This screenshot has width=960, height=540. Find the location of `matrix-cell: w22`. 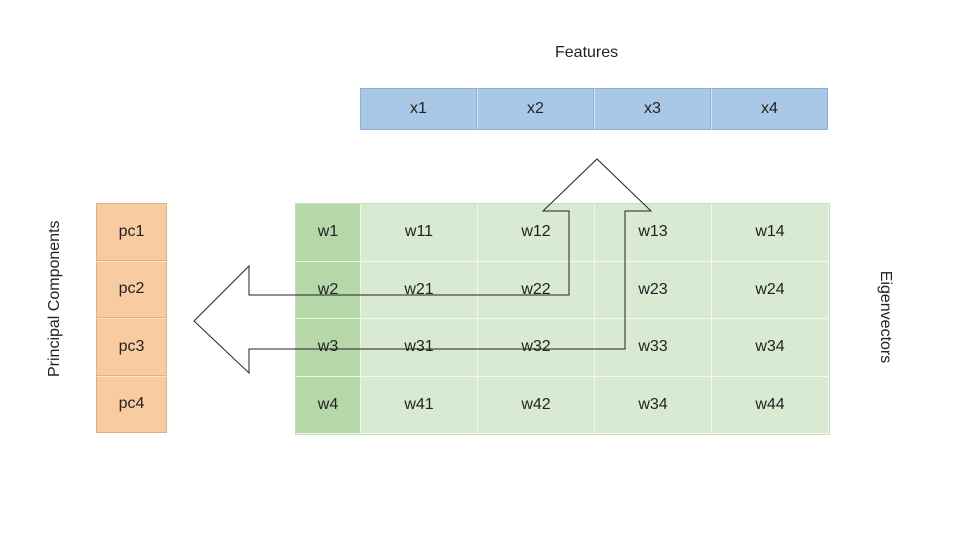

matrix-cell: w22 is located at coordinates (536, 290).